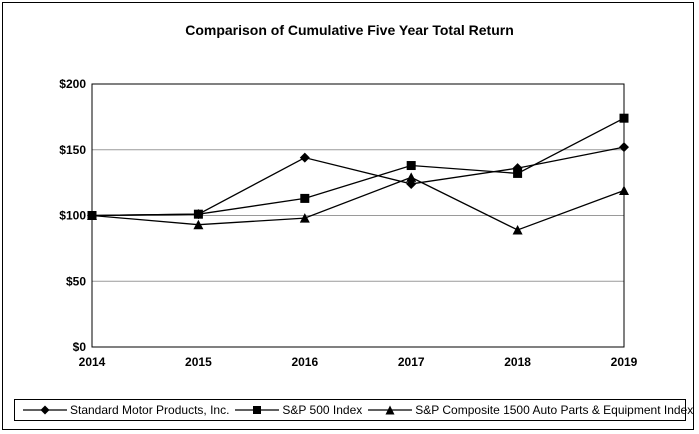  I want to click on y-tick-label: $50, so click(76, 281).